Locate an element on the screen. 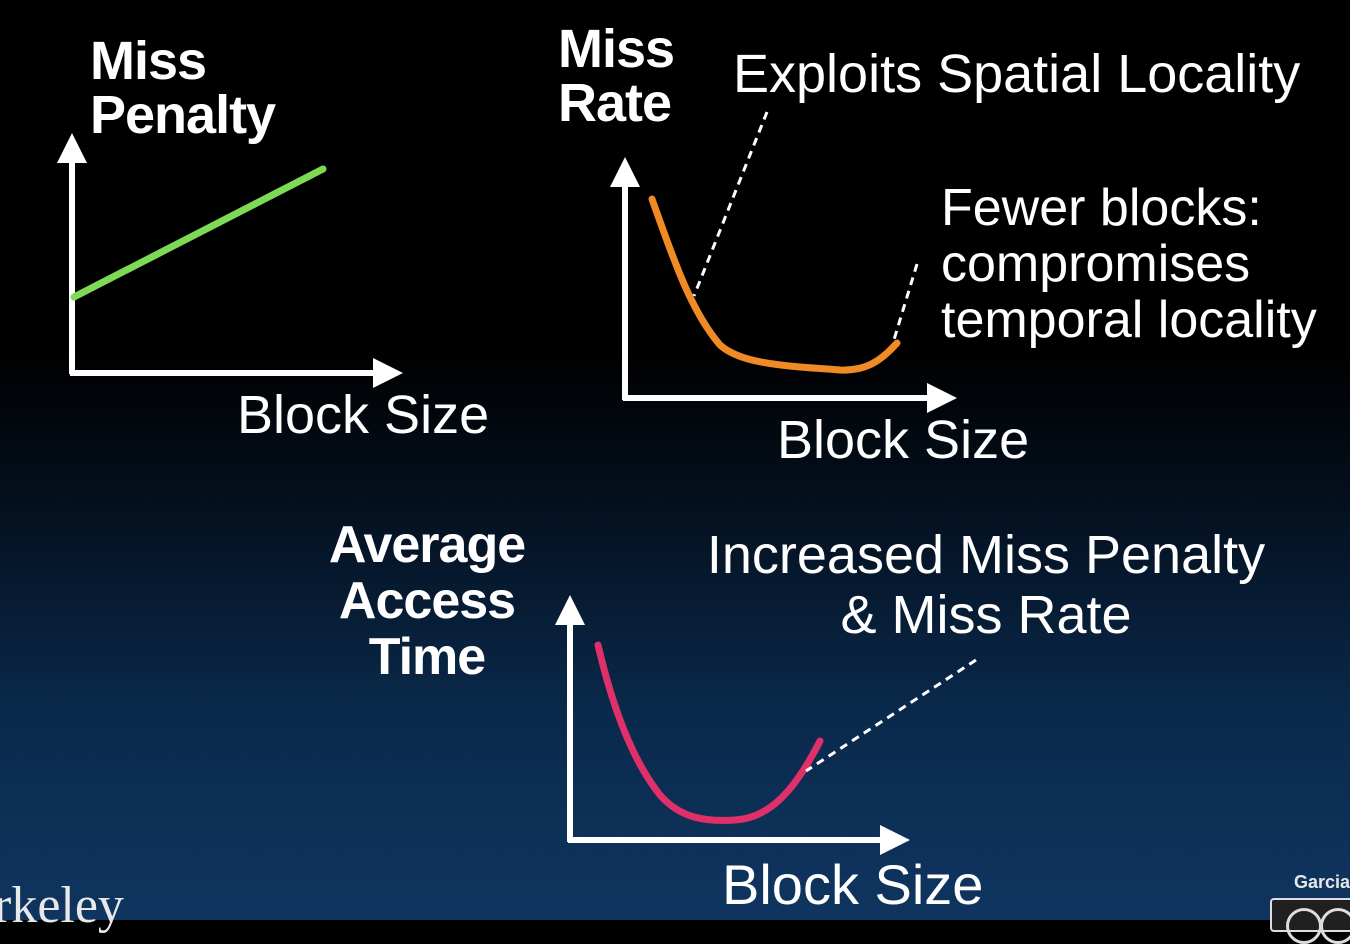  avg-access-axis-title: Average Access Time is located at coordinates (427, 601).